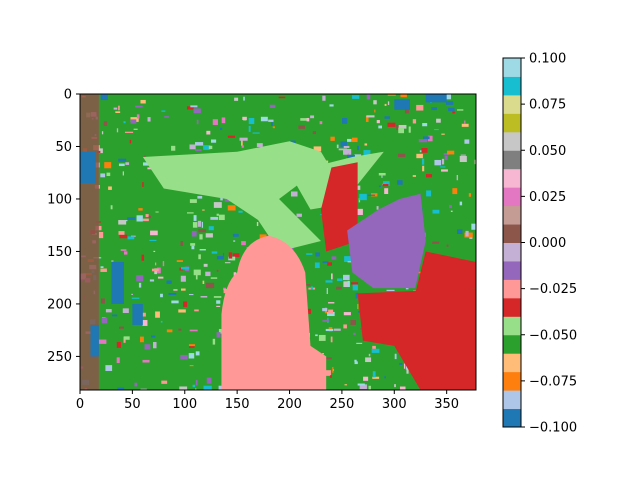 This screenshot has height=480, width=640. I want to click on y-tick-label: 150, so click(59, 252).